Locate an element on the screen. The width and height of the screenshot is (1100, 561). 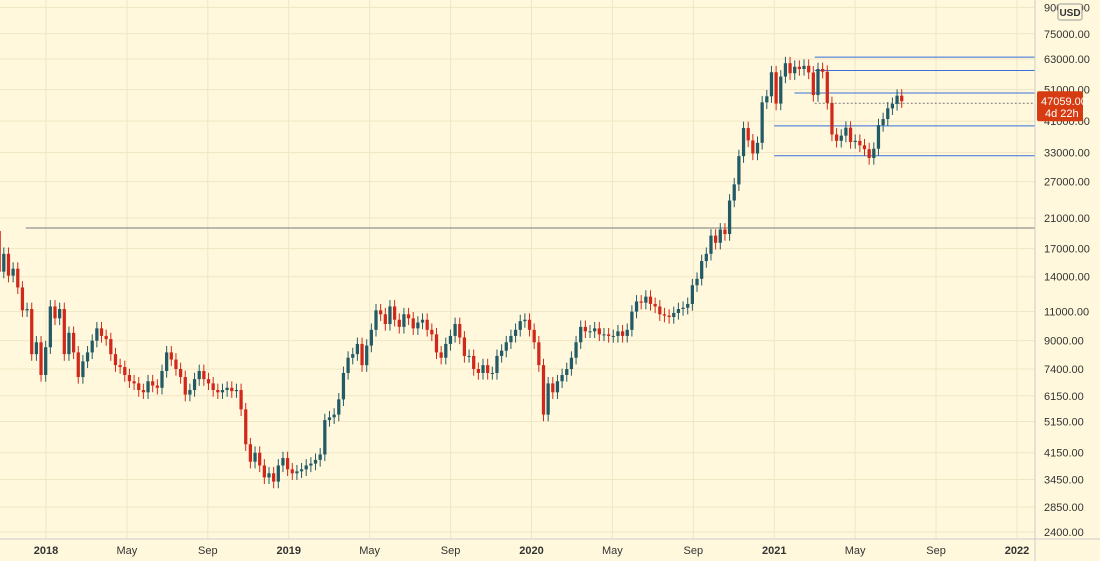
currency-label: USD is located at coordinates (1069, 13).